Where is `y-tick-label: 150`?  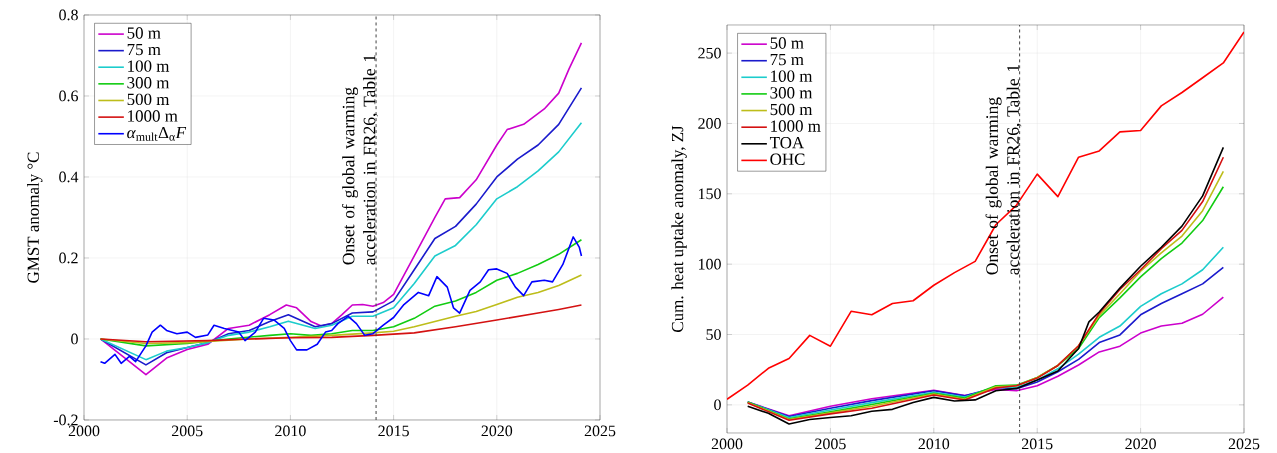
y-tick-label: 150 is located at coordinates (710, 194).